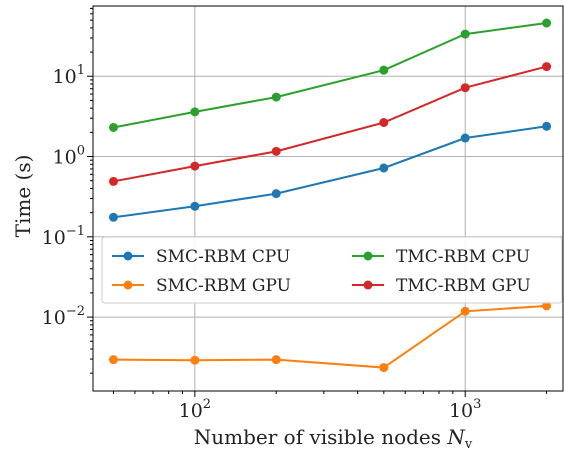 The image size is (564, 450). What do you see at coordinates (223, 286) in the screenshot?
I see `legend-label: SMC-RBM GPU` at bounding box center [223, 286].